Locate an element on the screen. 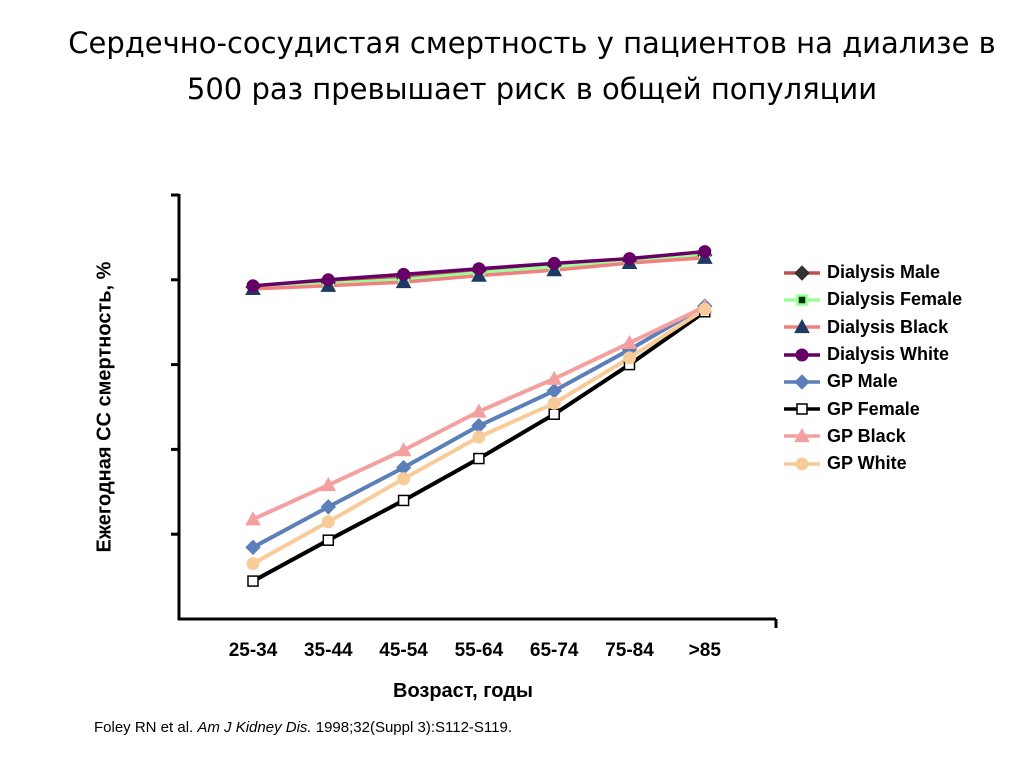 This screenshot has height=768, width=1024. legend-item-dialysis-white: Dialysis White is located at coordinates (873, 354).